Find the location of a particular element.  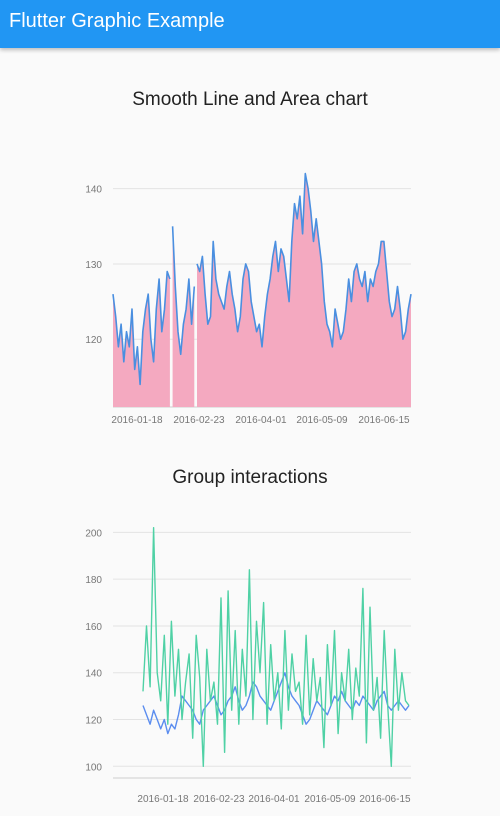

area-y-tick: 120 is located at coordinates (93, 340).